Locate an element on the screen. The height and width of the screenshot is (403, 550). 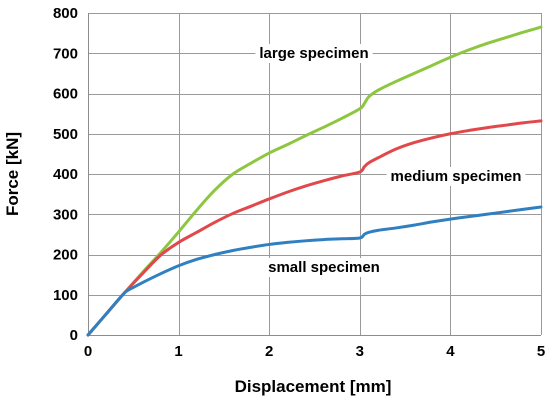
series-label-small-specimen: small specimen is located at coordinates (324, 267).